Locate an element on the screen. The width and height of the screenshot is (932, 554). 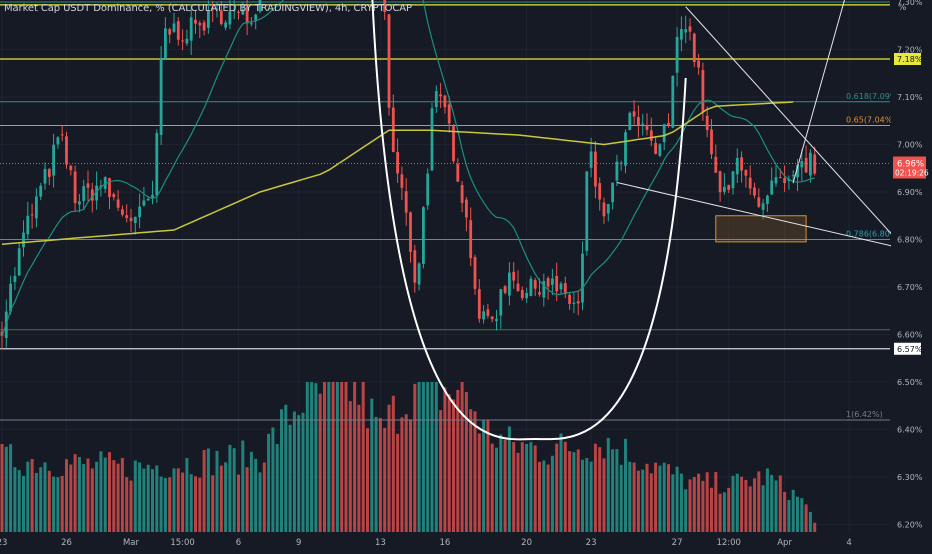
current-price-label: 6.96% is located at coordinates (910, 165).